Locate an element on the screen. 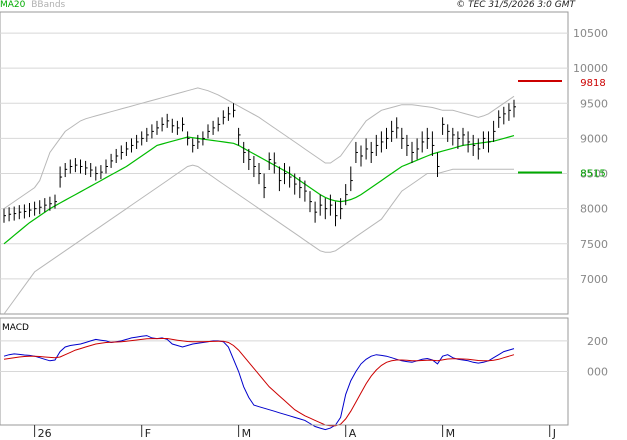  x-axis: 26 F M A M J is located at coordinates (284, 432).